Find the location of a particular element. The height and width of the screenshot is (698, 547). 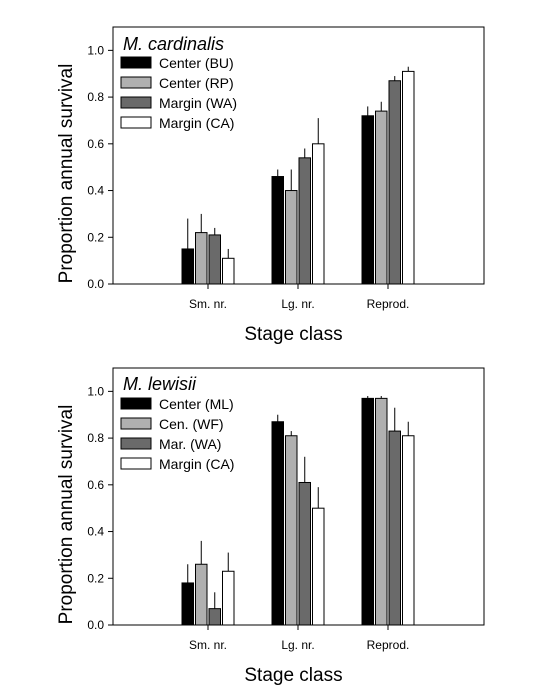

legend-label: Center (ML) is located at coordinates (196, 404).